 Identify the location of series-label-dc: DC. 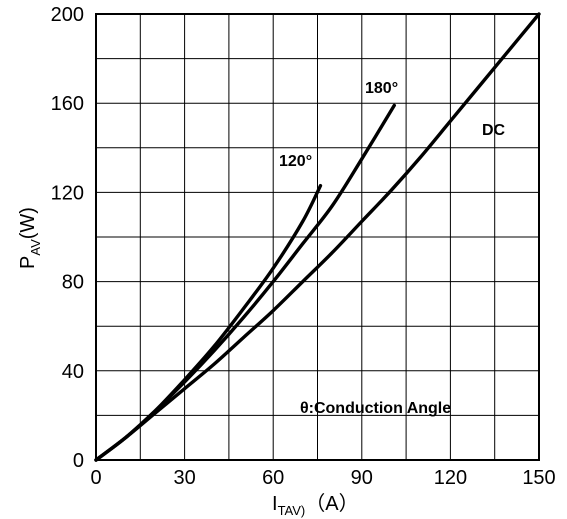
(494, 130).